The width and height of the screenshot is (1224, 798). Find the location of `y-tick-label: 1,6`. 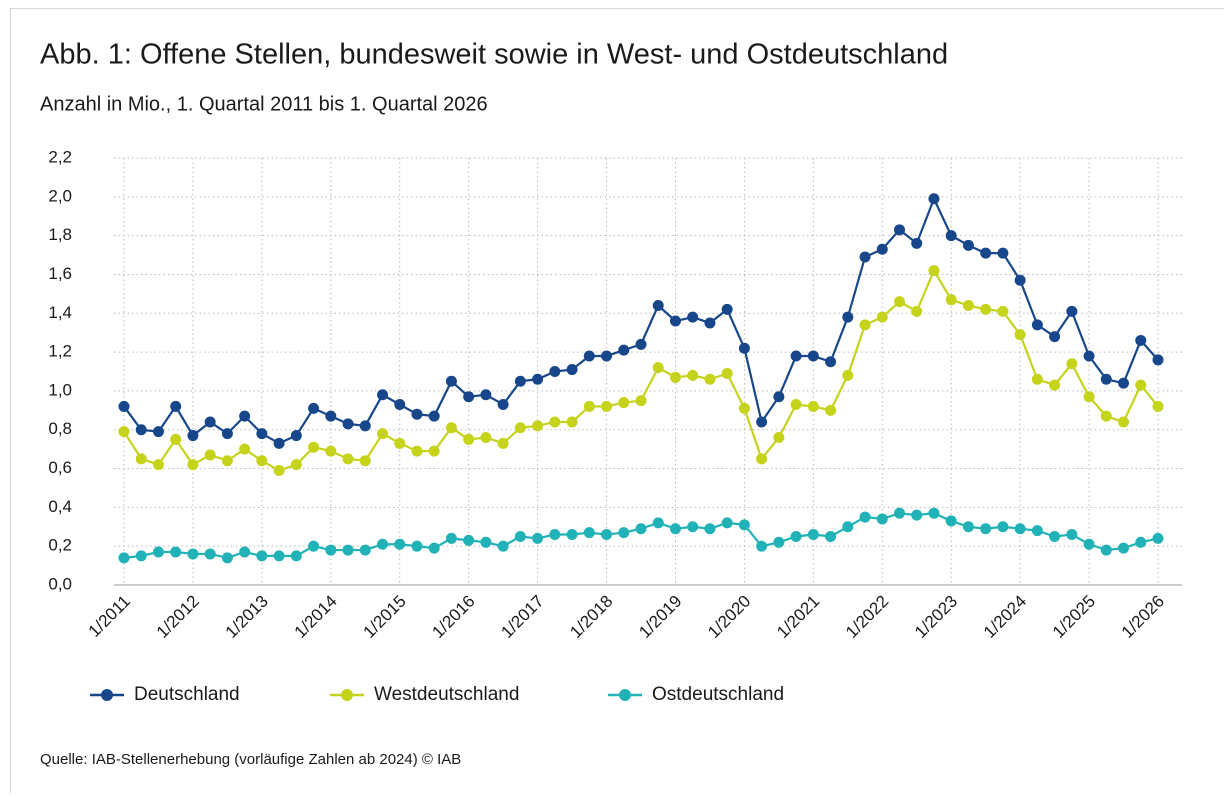

y-tick-label: 1,6 is located at coordinates (60, 273).